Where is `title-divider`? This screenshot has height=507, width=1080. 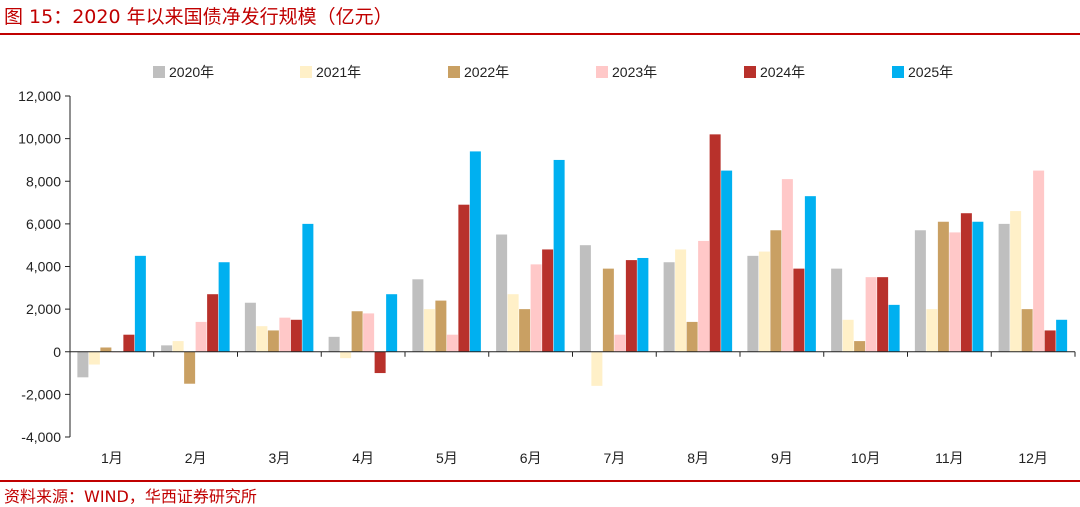
title-divider is located at coordinates (540, 34).